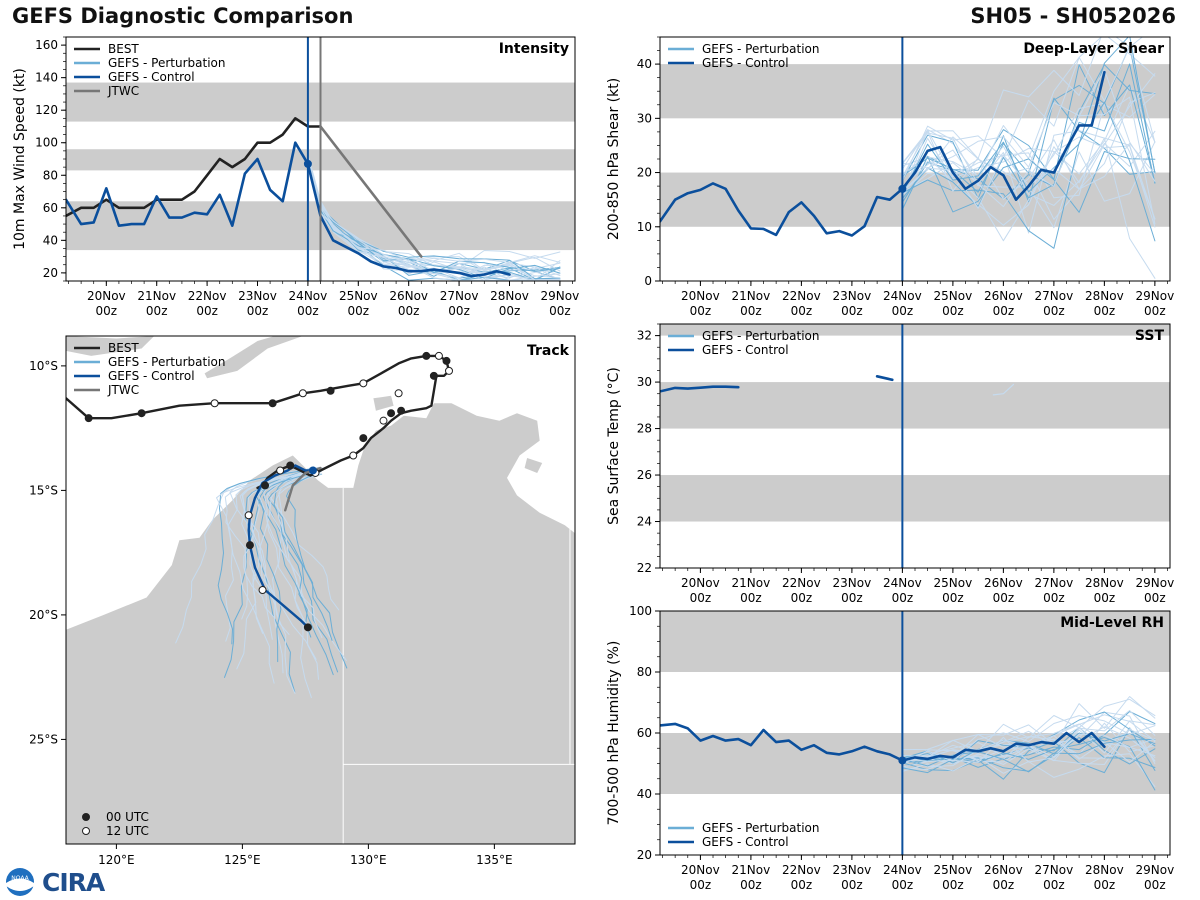  I want to click on intensity-frame, so click(320, 159).